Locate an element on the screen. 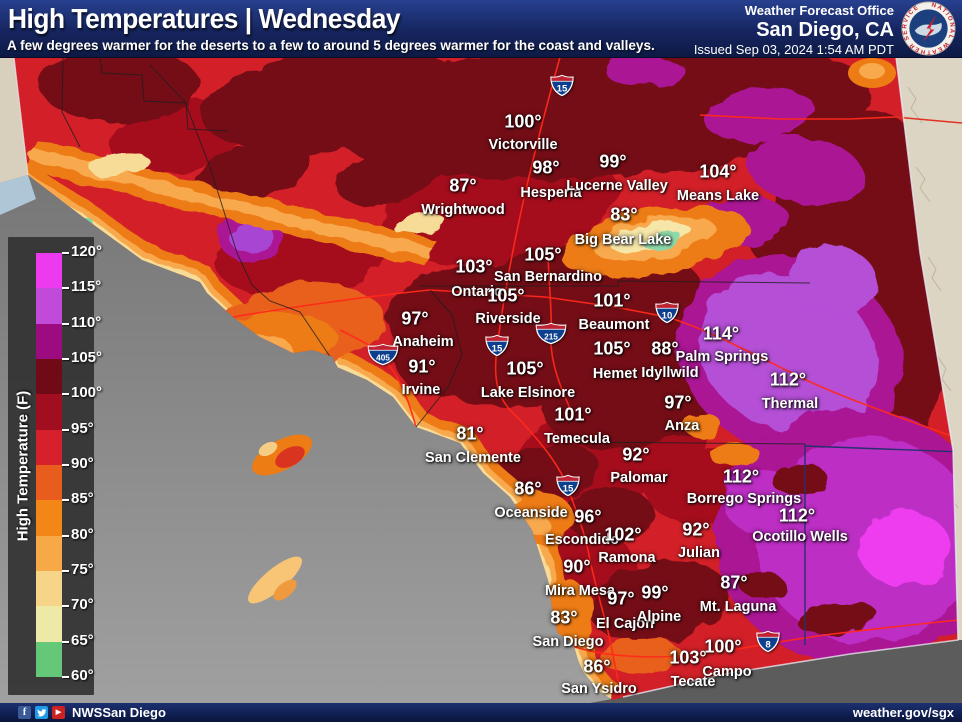  county-borders-blue is located at coordinates (881, 544).